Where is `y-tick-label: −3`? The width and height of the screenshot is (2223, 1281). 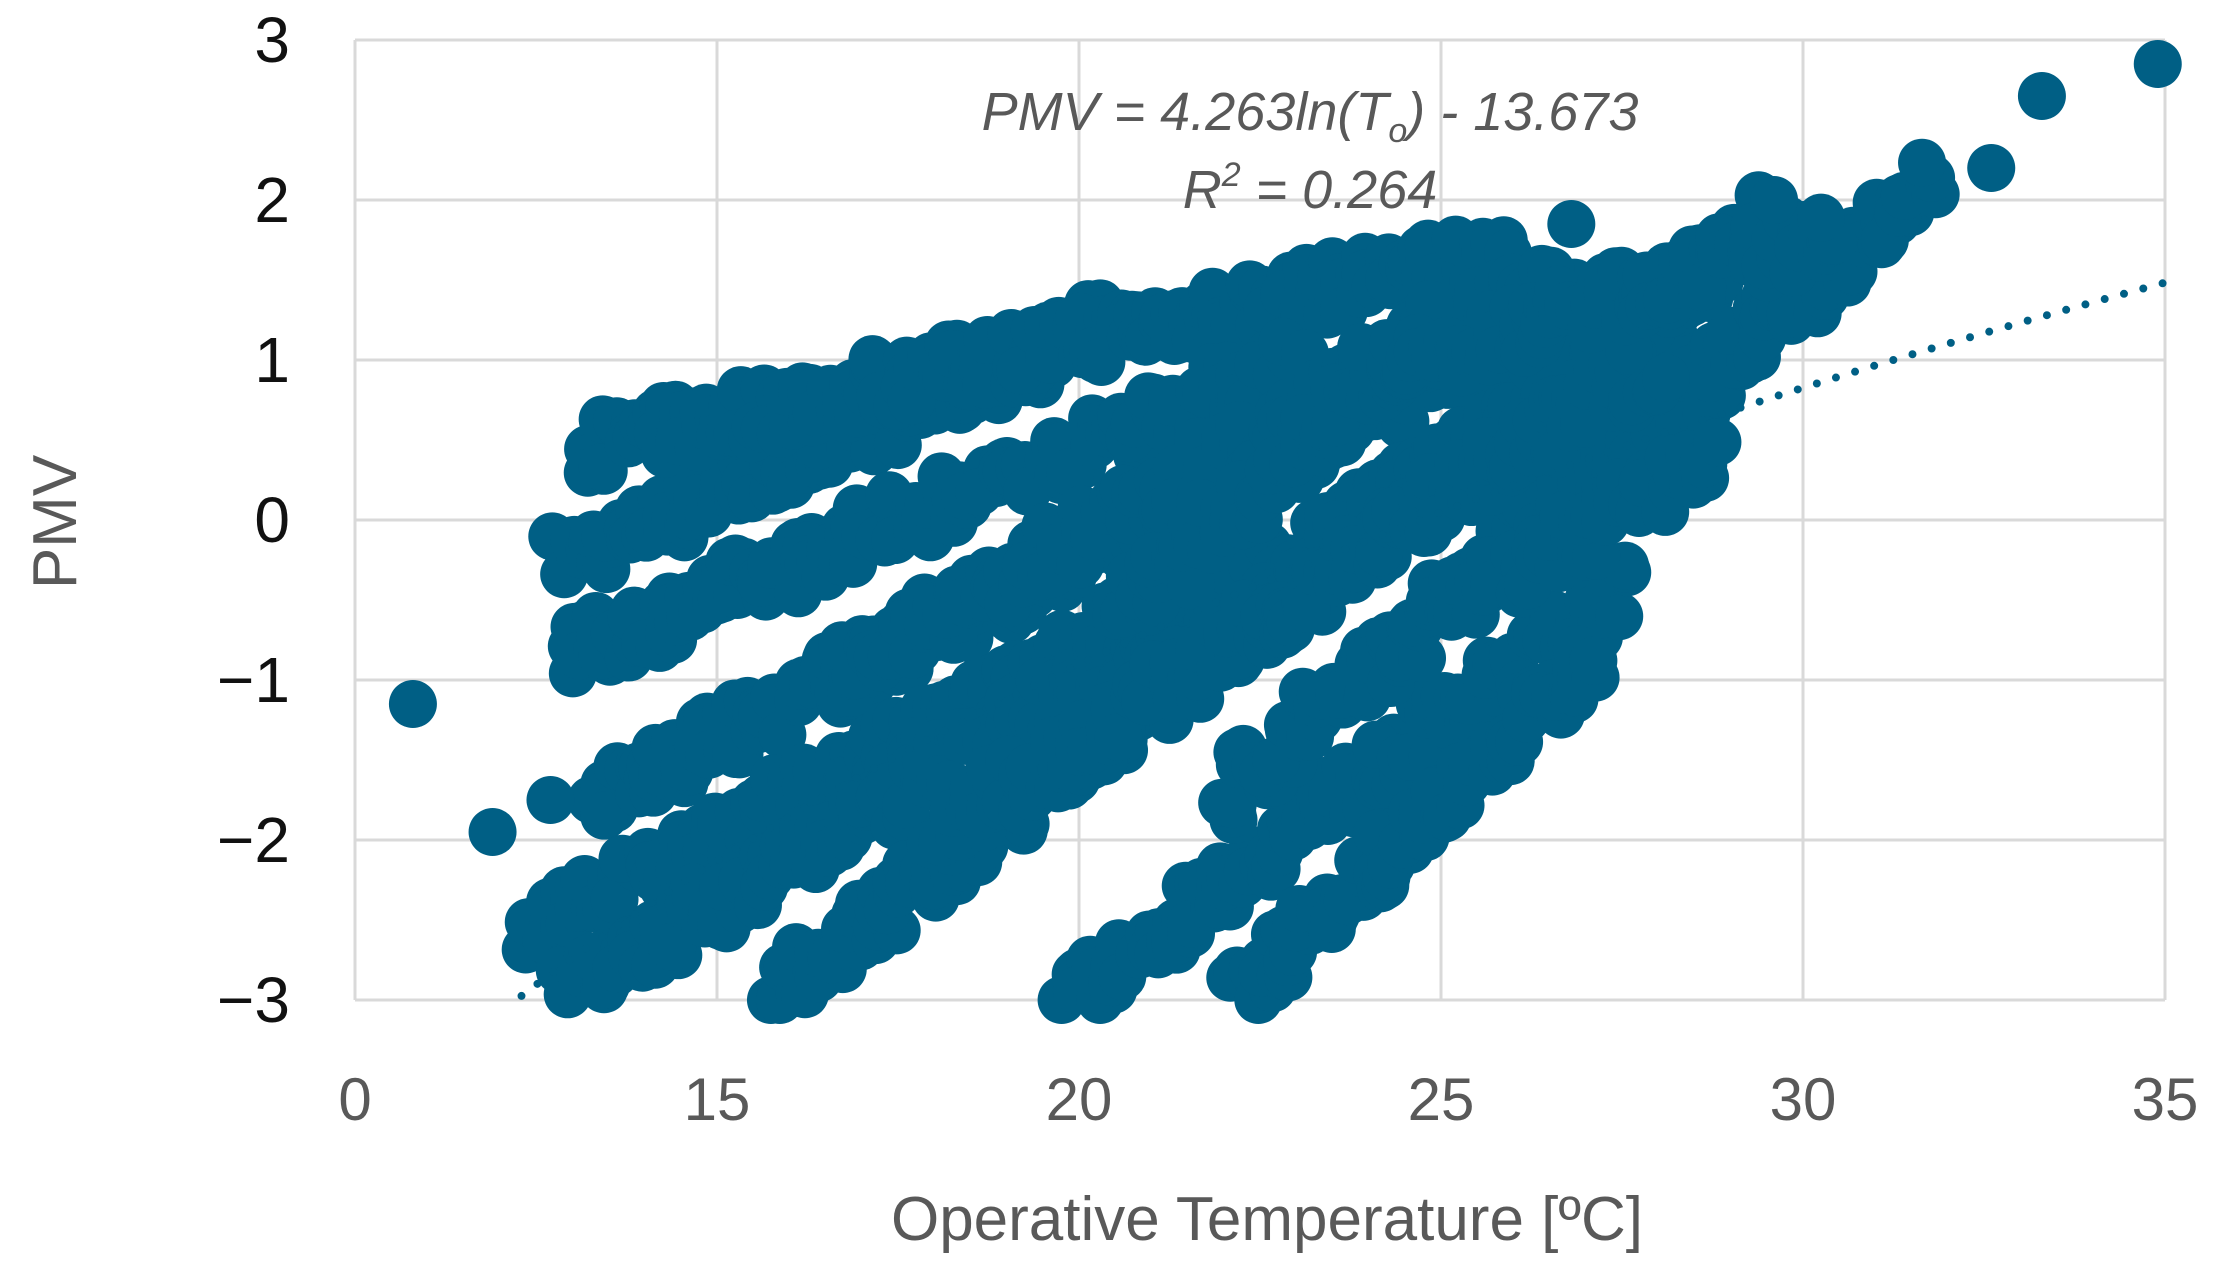
y-tick-label: −3 is located at coordinates (253, 1000).